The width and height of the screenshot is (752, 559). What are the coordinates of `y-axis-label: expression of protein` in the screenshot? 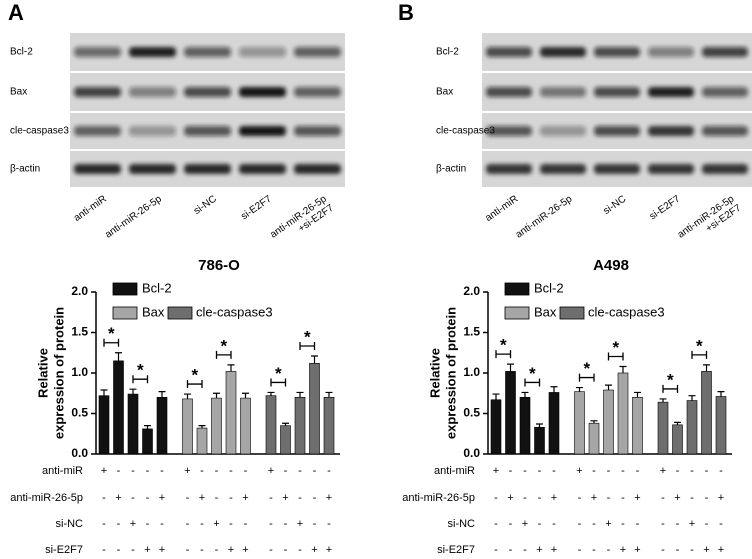 It's located at (450, 373).